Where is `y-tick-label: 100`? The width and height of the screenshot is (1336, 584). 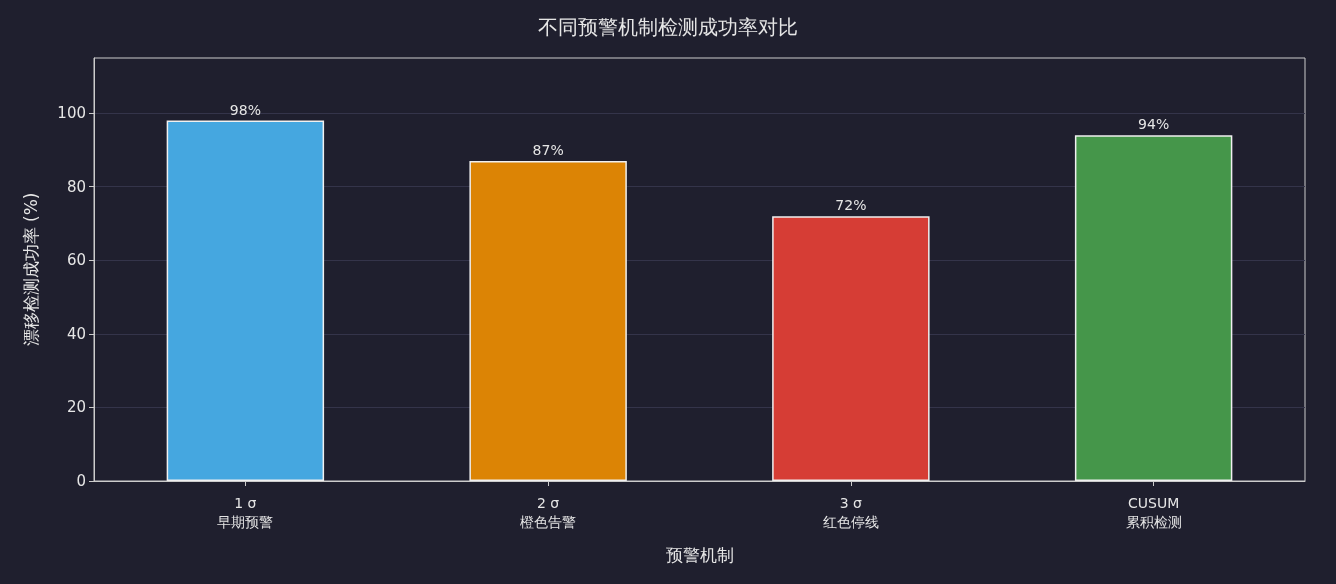
y-tick-label: 100 is located at coordinates (71, 113).